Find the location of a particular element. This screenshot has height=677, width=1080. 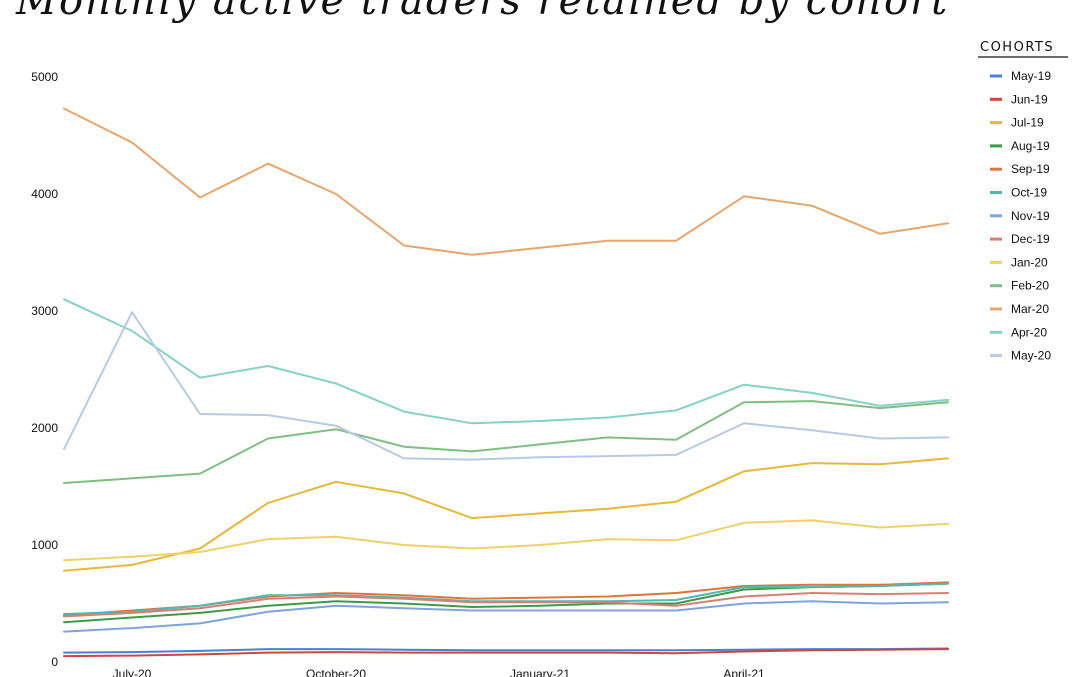

y-tick-label: 5000 is located at coordinates (44, 77).